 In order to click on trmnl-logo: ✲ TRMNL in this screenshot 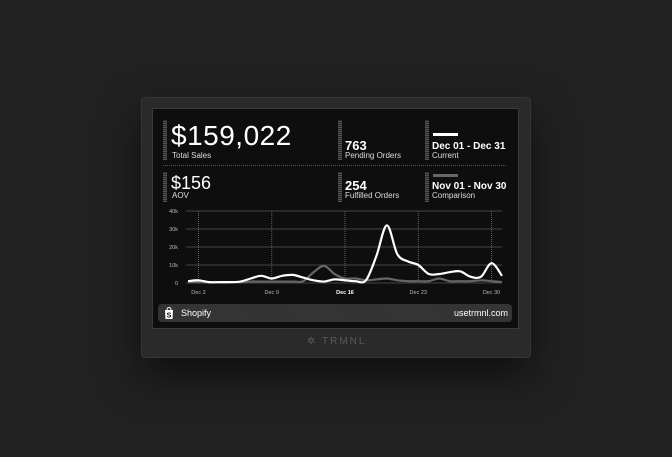, I will do `click(337, 341)`.